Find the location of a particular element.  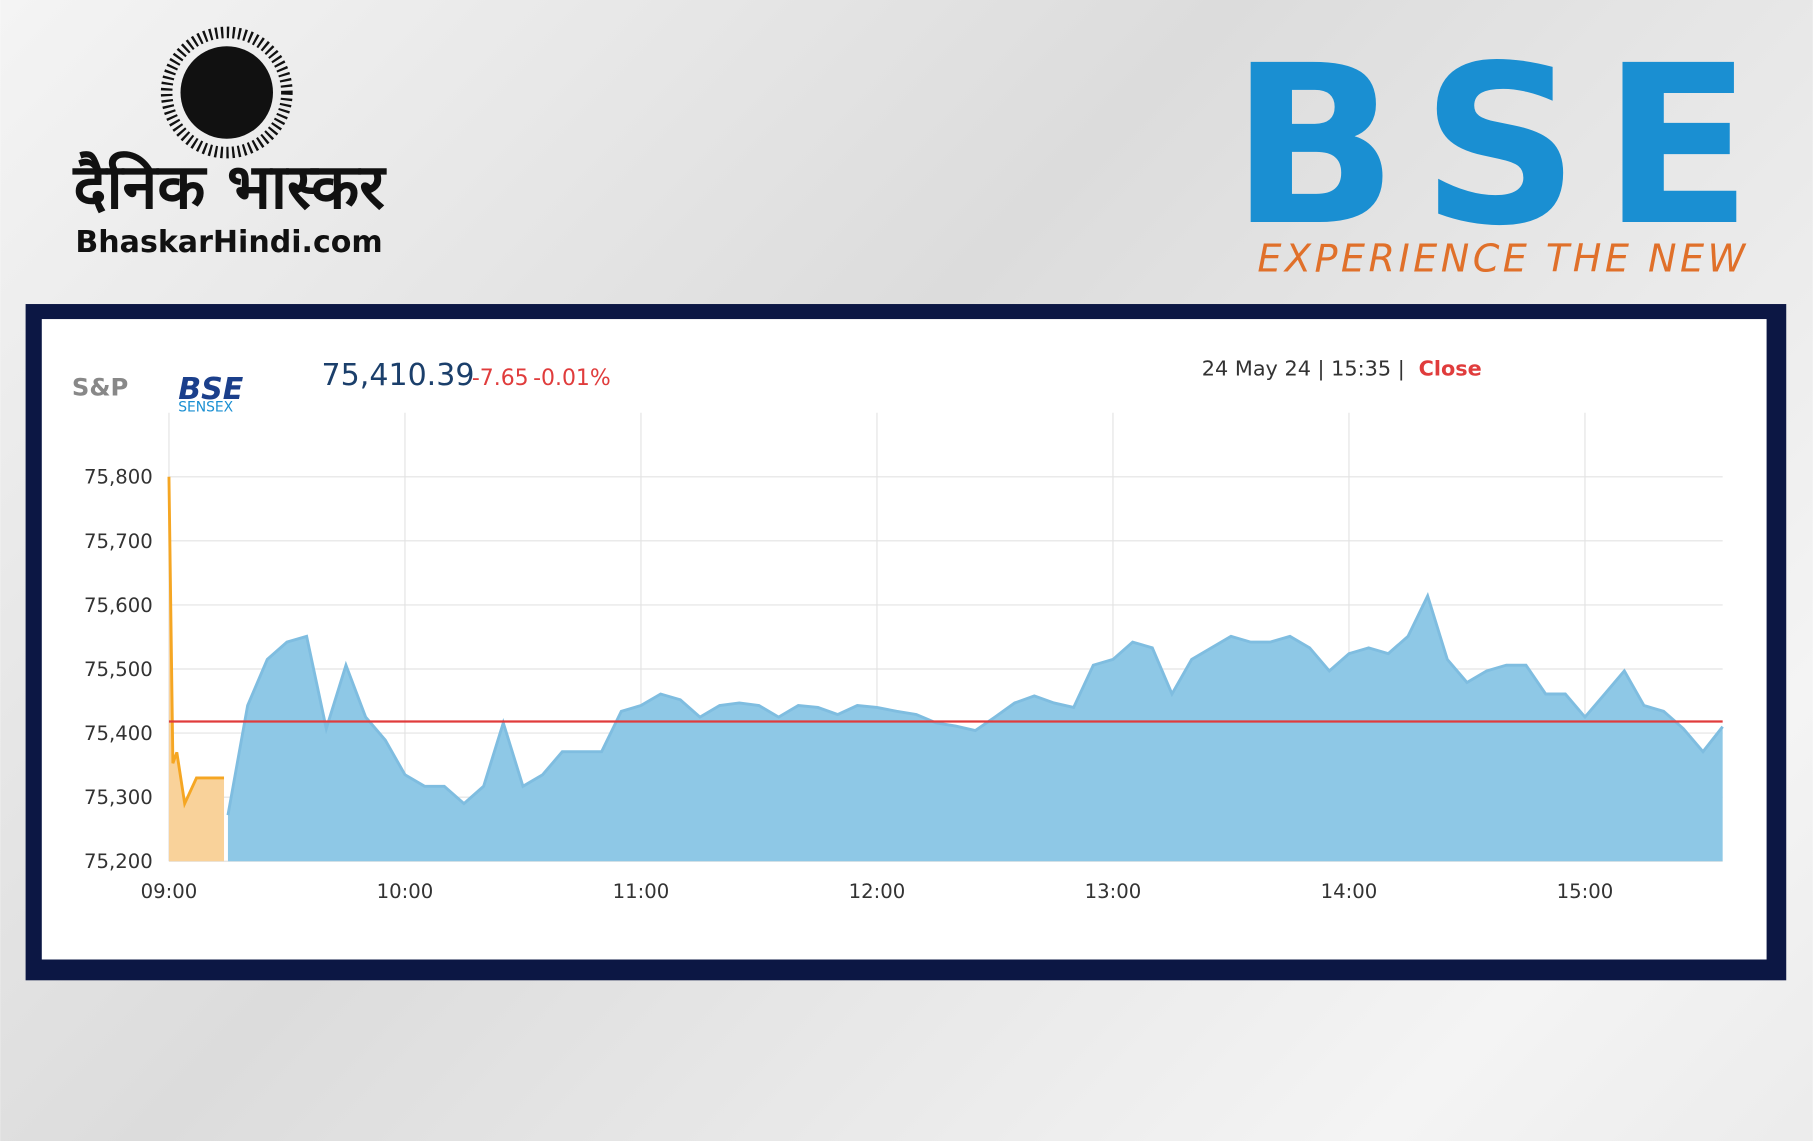

price: 75,410.39 is located at coordinates (398, 375).